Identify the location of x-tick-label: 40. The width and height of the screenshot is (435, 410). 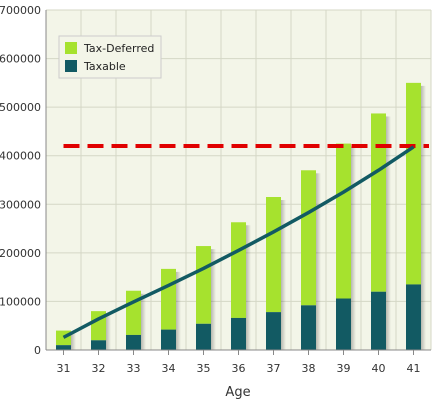
(379, 368).